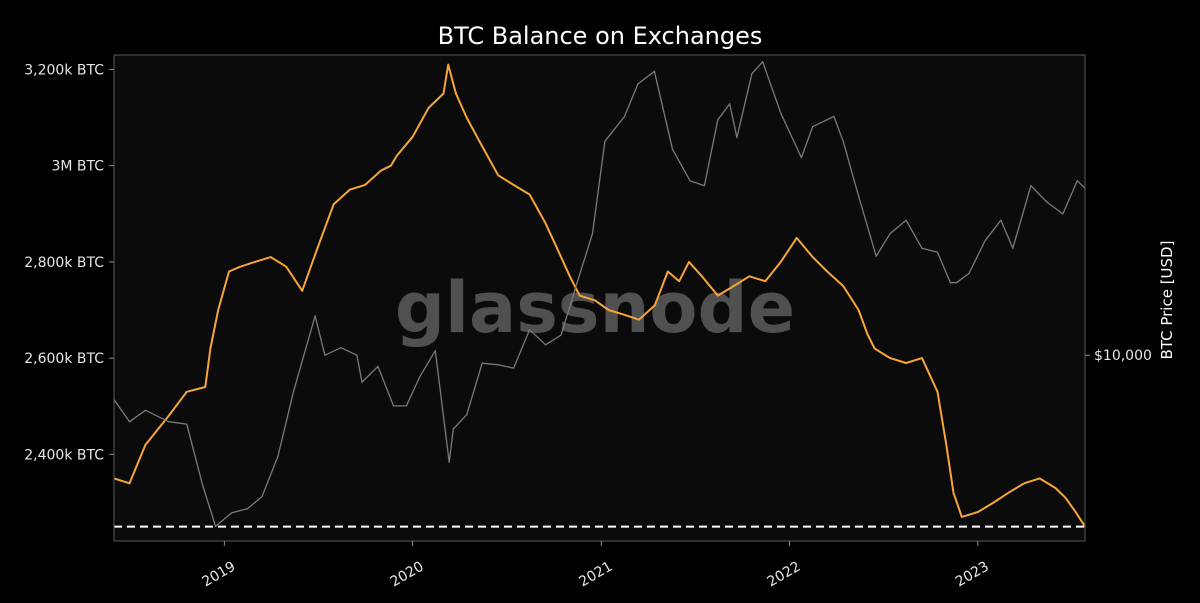 The height and width of the screenshot is (603, 1200). What do you see at coordinates (407, 575) in the screenshot?
I see `x-tick-label-2020: 2020` at bounding box center [407, 575].